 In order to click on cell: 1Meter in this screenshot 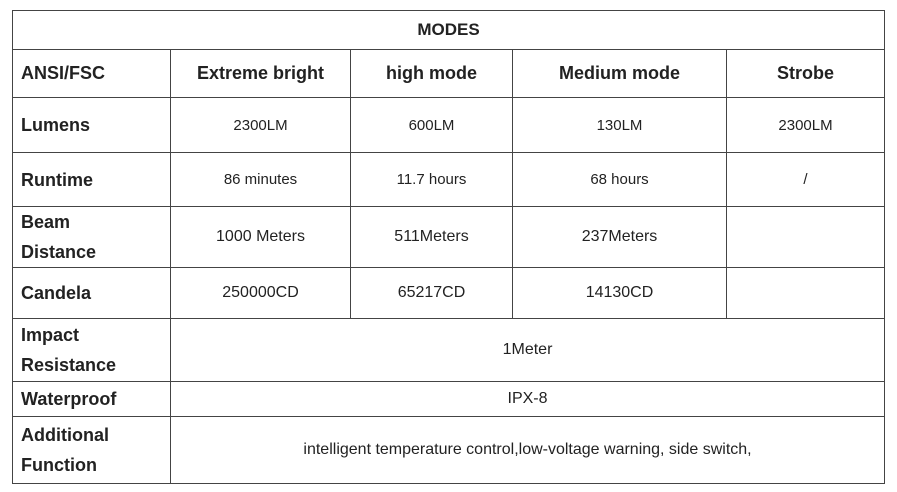, I will do `click(527, 350)`.